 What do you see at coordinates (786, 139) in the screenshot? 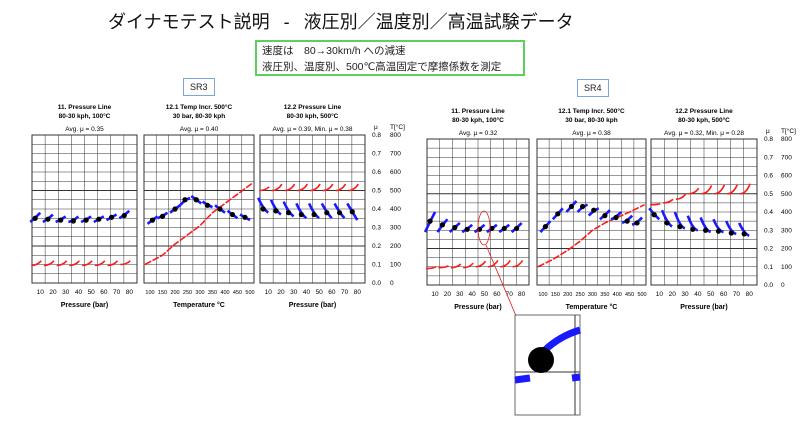
I see `temperature-tick-label: 800` at bounding box center [786, 139].